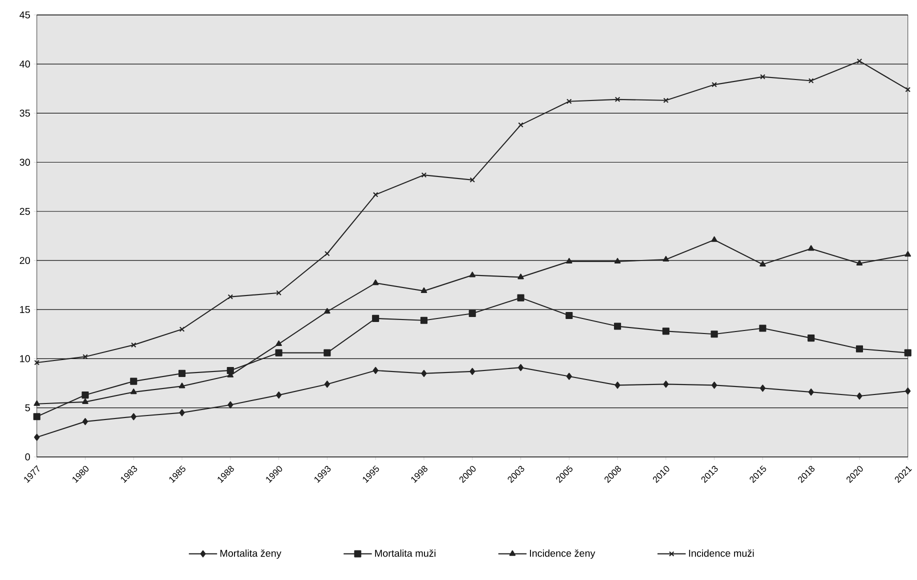 This screenshot has width=917, height=580. What do you see at coordinates (27, 408) in the screenshot?
I see `y-tick-label: 5` at bounding box center [27, 408].